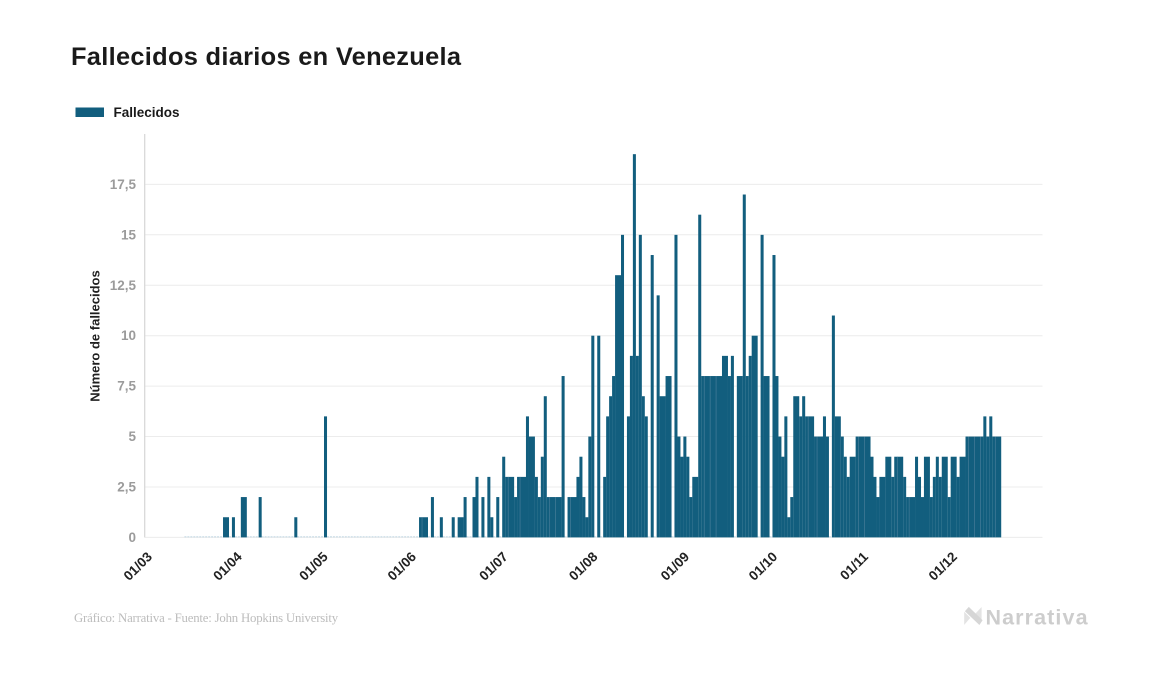 The width and height of the screenshot is (1157, 674). Describe the element at coordinates (129, 234) in the screenshot. I see `svg-text: 15` at that location.